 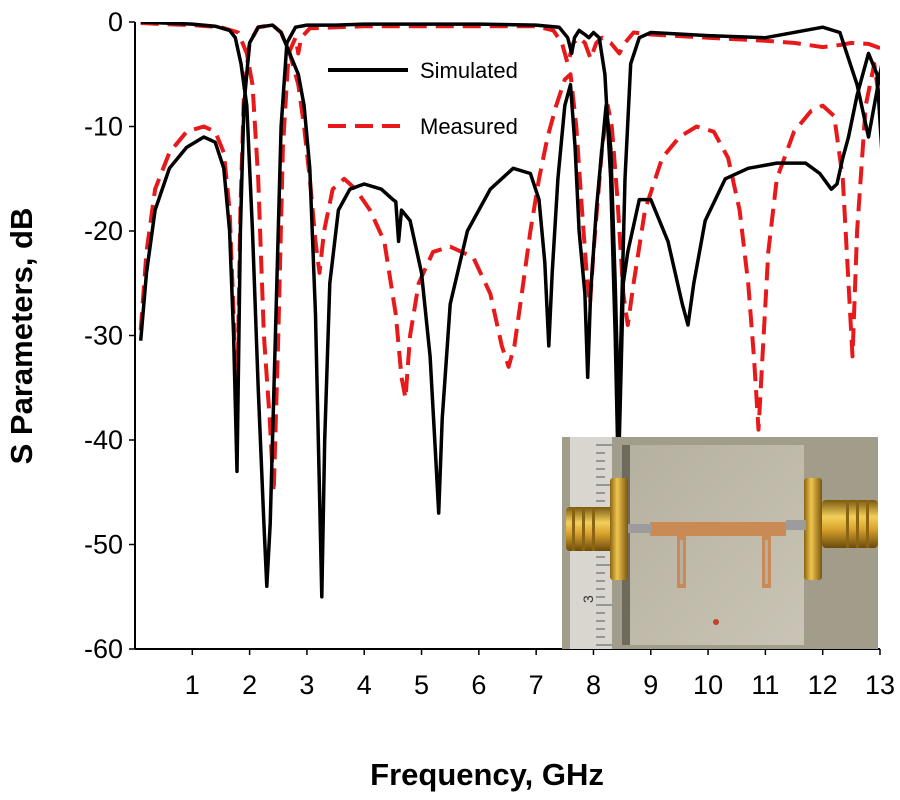 What do you see at coordinates (249, 685) in the screenshot?
I see `x-tick-label: 2` at bounding box center [249, 685].